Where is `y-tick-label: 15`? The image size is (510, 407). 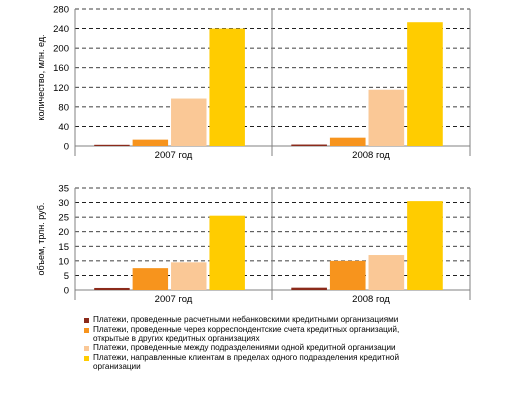
y-tick-label: 15 is located at coordinates (63, 247).